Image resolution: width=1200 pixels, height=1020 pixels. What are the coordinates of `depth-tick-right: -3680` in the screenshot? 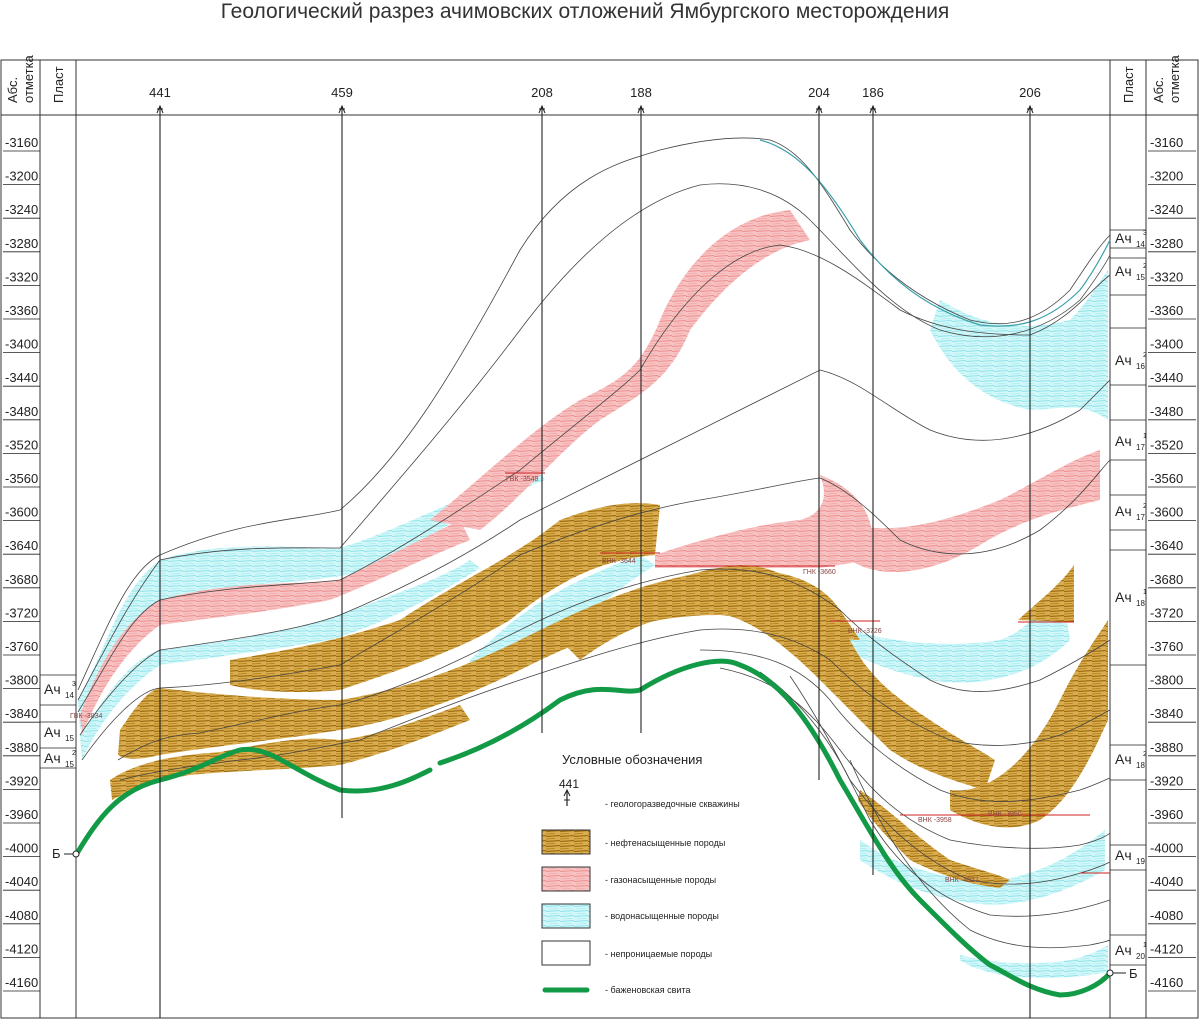 It's located at (1166, 579).